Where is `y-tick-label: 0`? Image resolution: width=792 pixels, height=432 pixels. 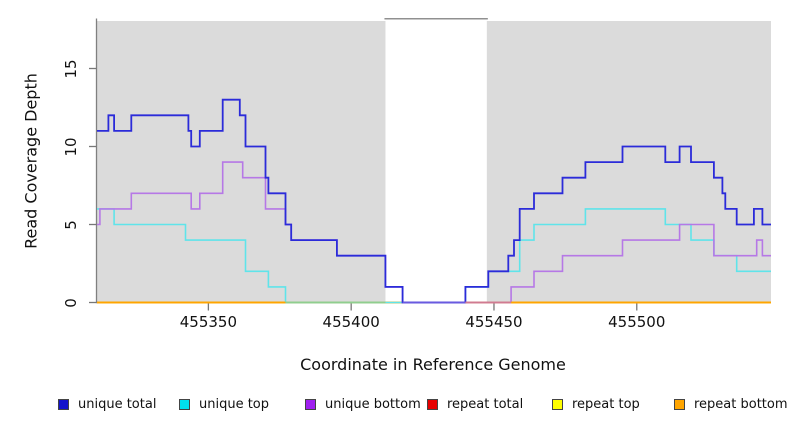
y-tick-label: 0 is located at coordinates (71, 302).